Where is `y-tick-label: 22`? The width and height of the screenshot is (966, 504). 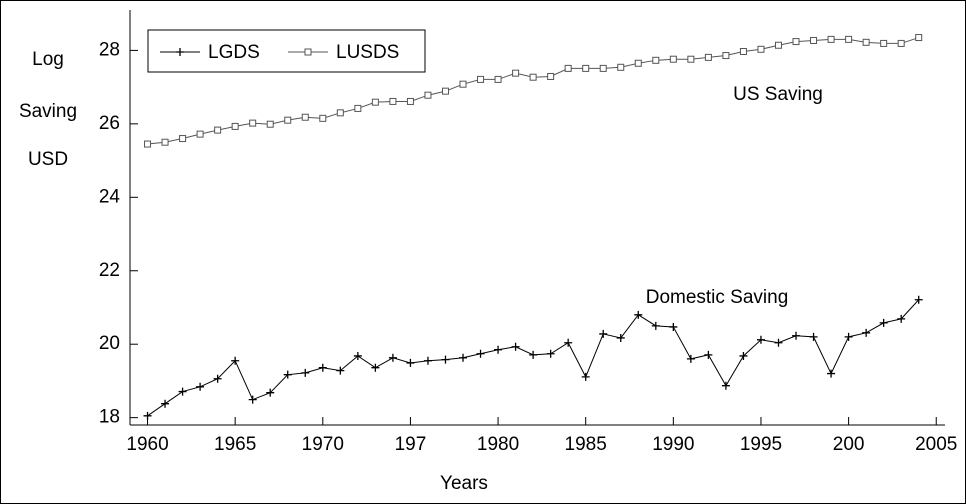
y-tick-label: 22 is located at coordinates (109, 270).